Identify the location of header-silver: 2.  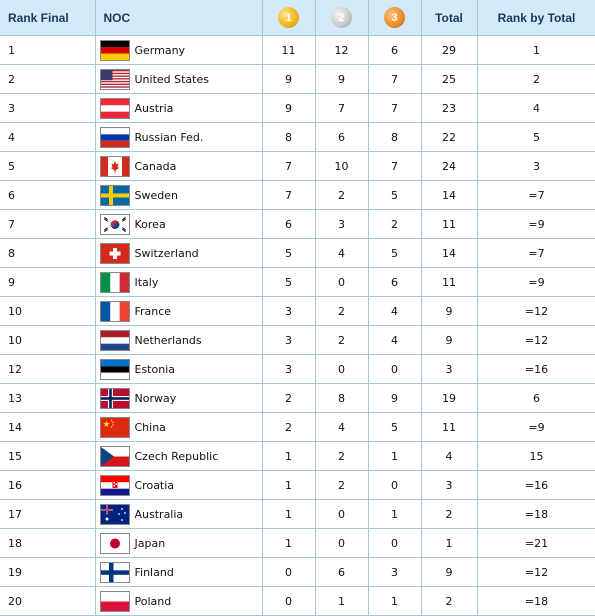
(342, 18).